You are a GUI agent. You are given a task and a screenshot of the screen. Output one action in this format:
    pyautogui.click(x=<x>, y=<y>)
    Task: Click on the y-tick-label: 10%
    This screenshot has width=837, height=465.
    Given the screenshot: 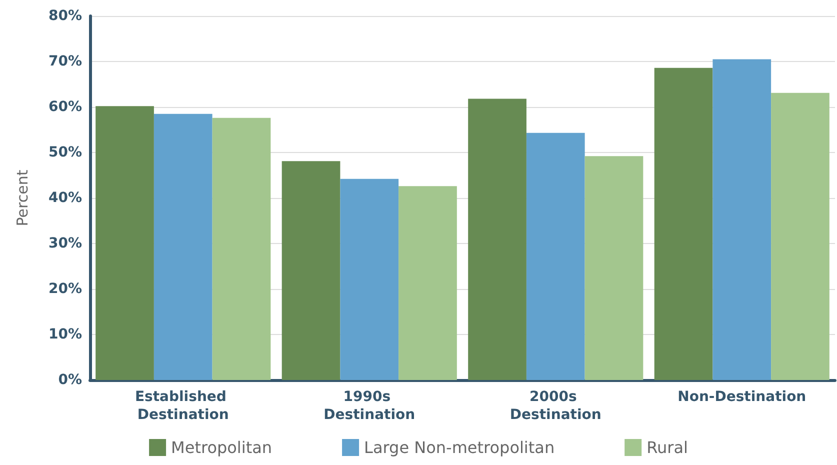 What is the action you would take?
    pyautogui.click(x=65, y=334)
    